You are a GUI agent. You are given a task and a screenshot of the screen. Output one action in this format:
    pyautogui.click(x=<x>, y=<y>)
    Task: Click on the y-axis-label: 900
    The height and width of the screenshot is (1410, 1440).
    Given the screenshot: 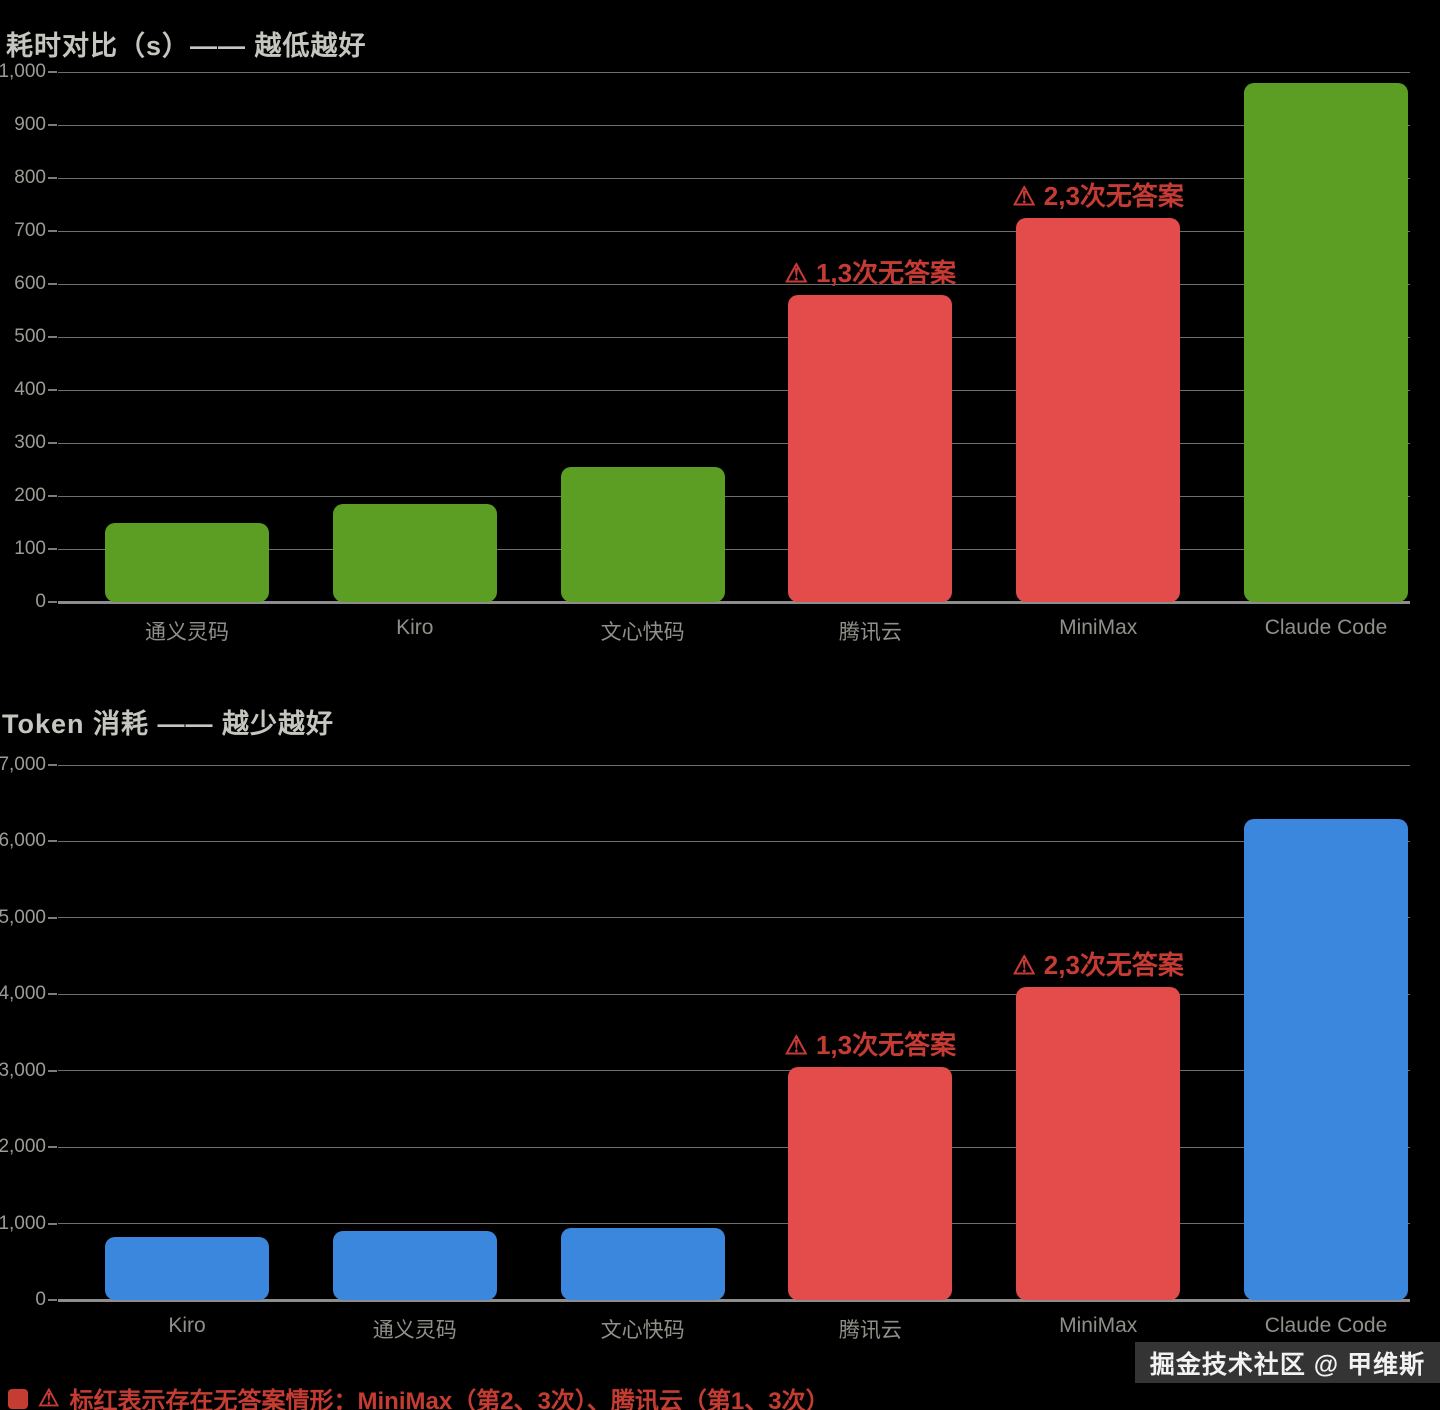 What is the action you would take?
    pyautogui.click(x=30, y=124)
    